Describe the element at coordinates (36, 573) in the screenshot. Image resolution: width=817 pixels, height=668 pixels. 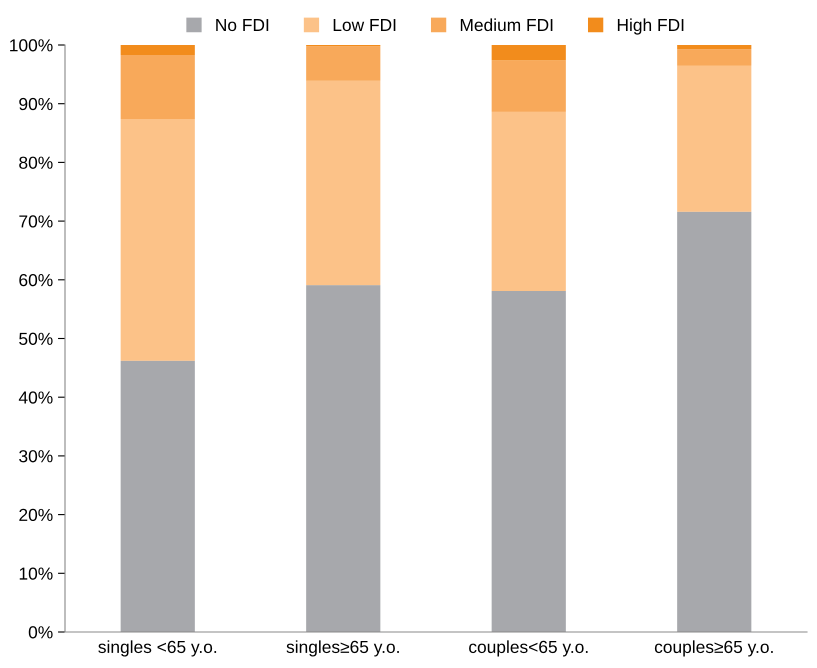
I see `y-tick-label: 10%` at that location.